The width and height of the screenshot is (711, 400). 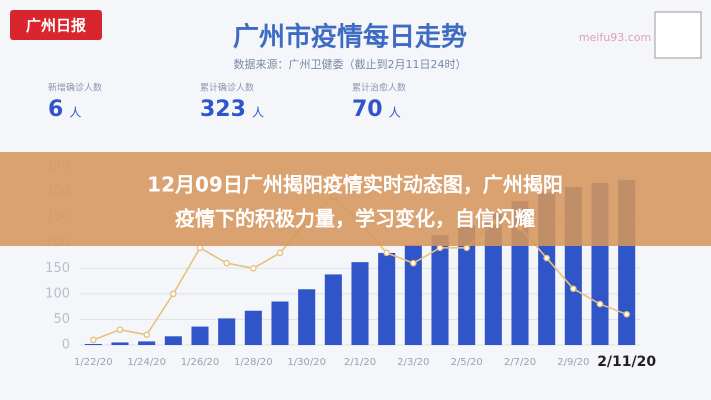 I want to click on qr-code, so click(x=678, y=35).